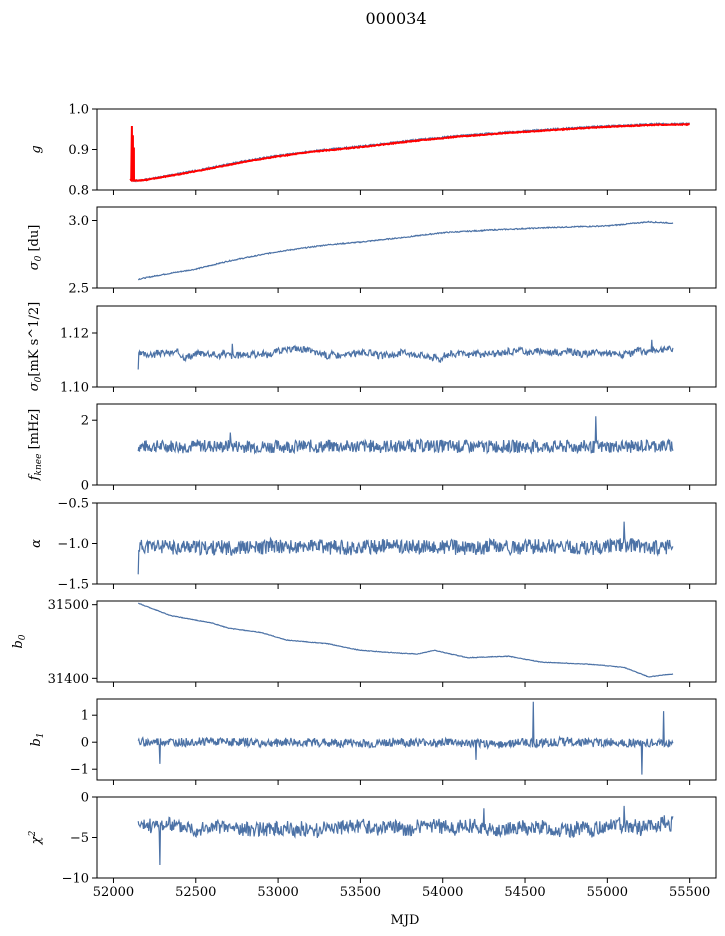  I want to click on y-tick-label: −5, so click(79, 838).